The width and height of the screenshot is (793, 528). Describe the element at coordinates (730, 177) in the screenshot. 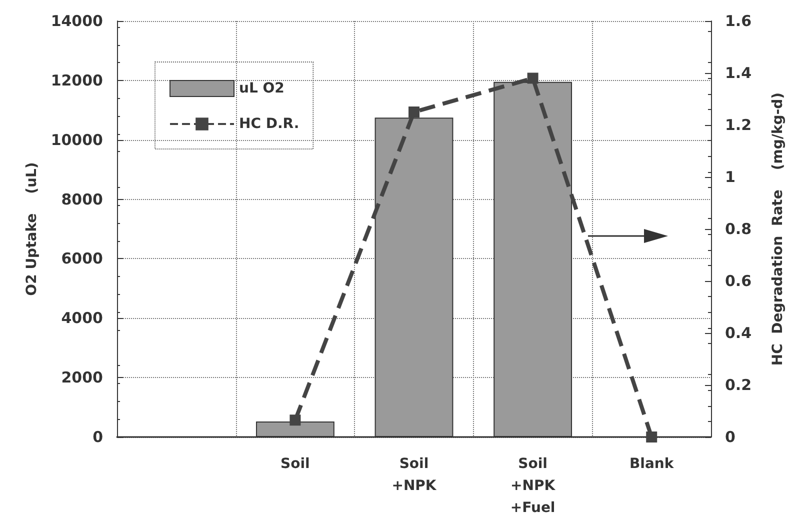

I see `y2-tick-label: 1` at that location.